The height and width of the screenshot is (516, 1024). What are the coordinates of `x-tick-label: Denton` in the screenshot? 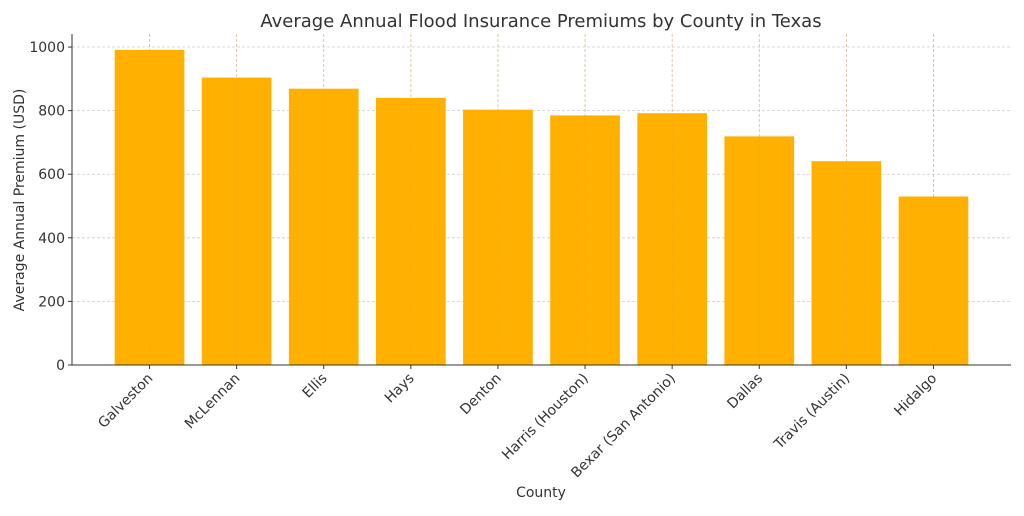 It's located at (481, 395).